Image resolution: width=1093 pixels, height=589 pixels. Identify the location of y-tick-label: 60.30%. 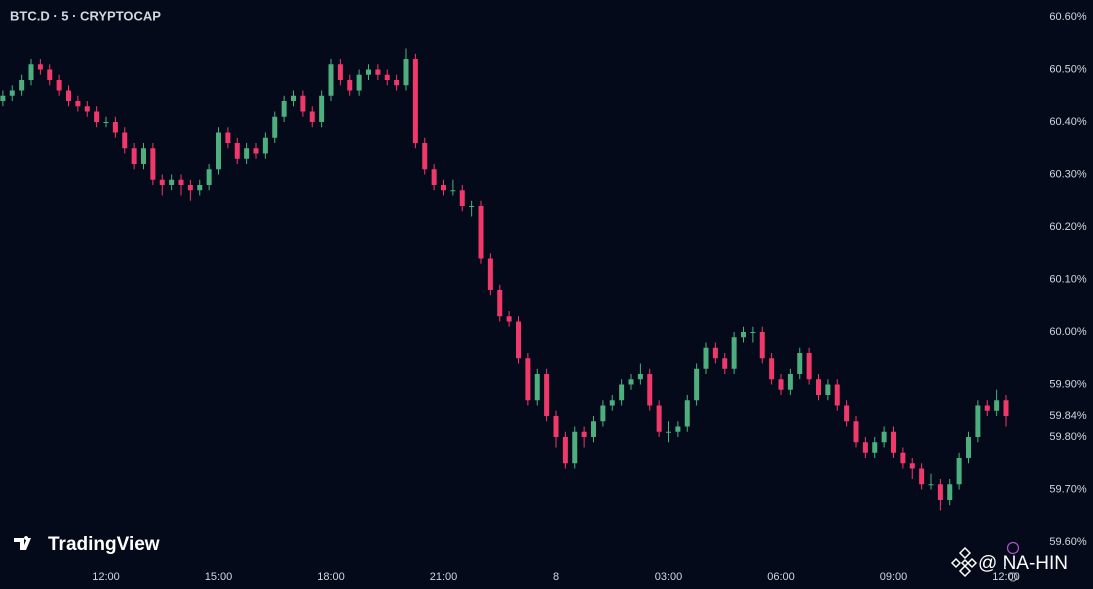
(1068, 174).